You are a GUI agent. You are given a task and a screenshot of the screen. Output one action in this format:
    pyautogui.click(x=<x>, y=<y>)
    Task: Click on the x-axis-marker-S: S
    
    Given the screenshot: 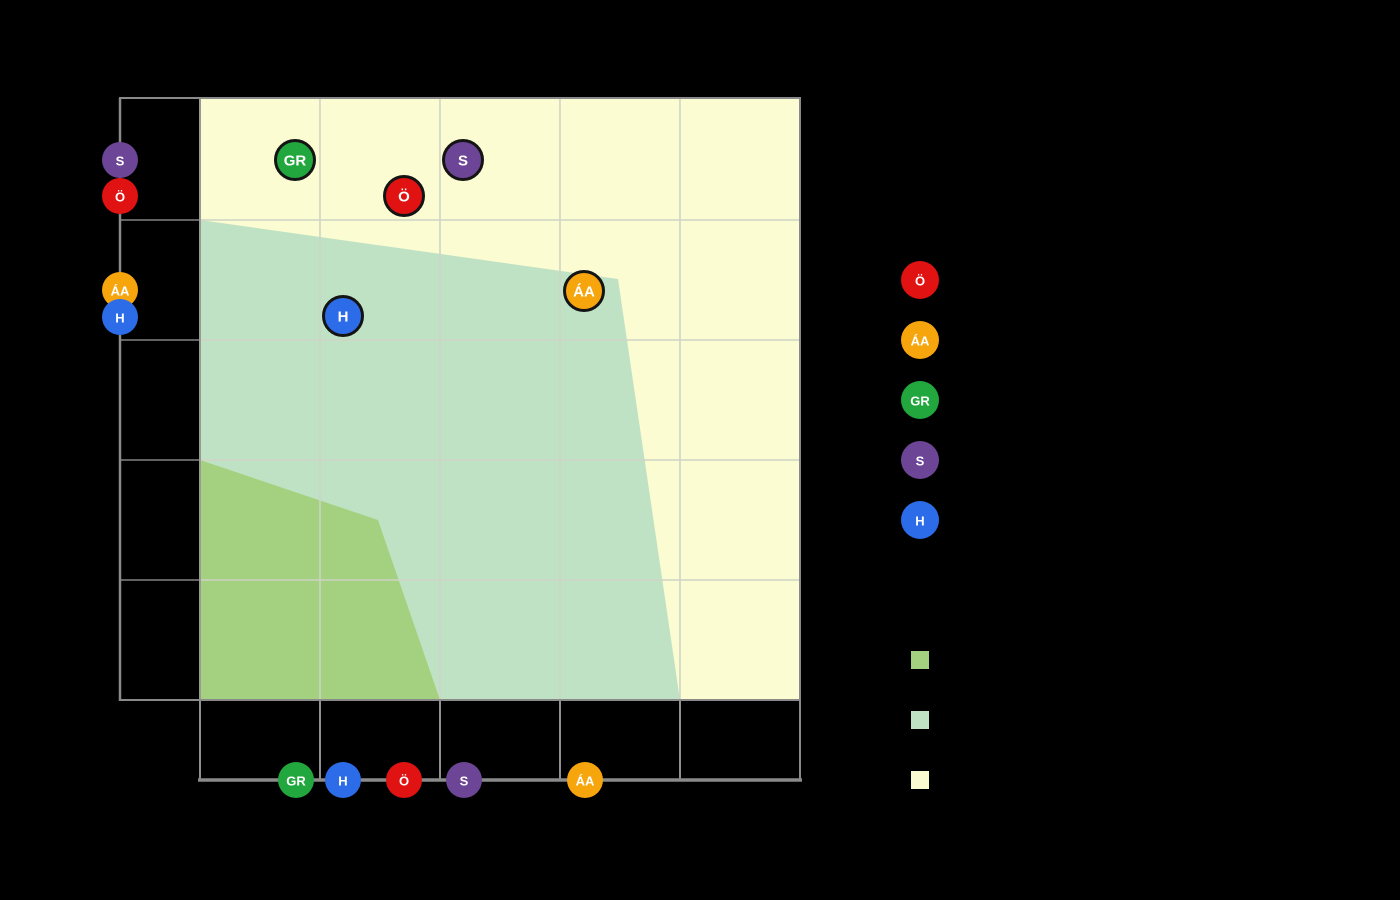 What is the action you would take?
    pyautogui.click(x=464, y=780)
    